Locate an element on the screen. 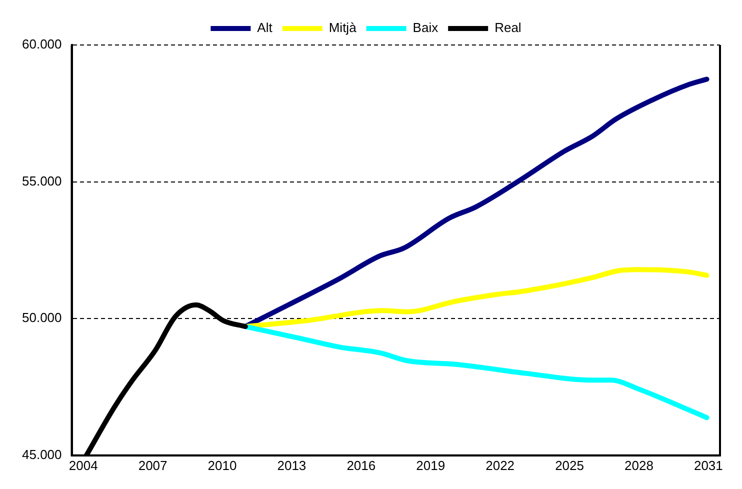  x-tick-label: 2004 is located at coordinates (83, 465).